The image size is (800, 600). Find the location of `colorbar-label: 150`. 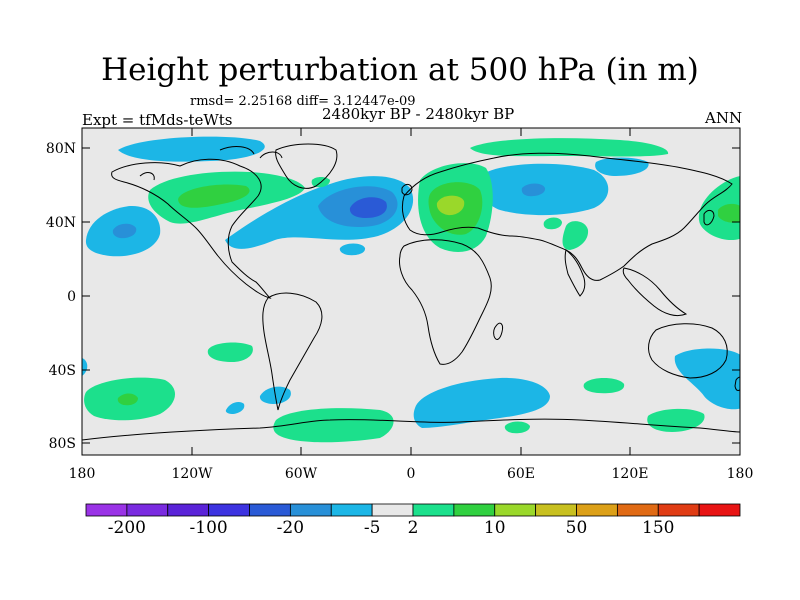

colorbar-label: 150 is located at coordinates (658, 528).